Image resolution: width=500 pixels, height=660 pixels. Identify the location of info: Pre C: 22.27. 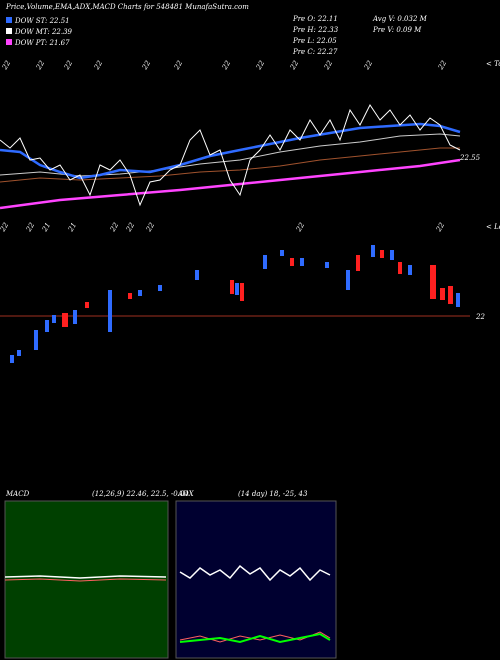
(315, 52).